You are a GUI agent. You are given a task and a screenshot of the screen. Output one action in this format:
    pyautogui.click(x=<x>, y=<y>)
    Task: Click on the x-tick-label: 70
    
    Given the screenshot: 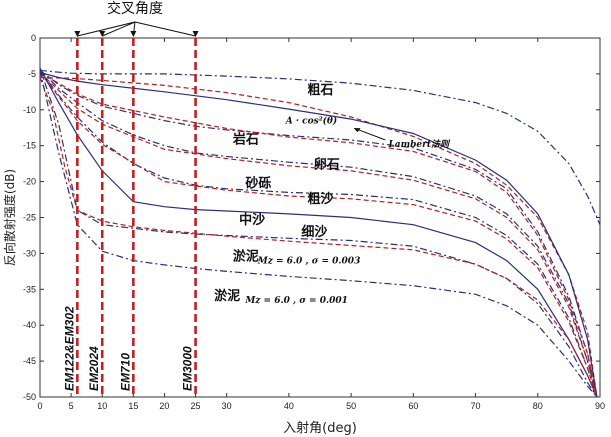 What is the action you would take?
    pyautogui.click(x=476, y=406)
    